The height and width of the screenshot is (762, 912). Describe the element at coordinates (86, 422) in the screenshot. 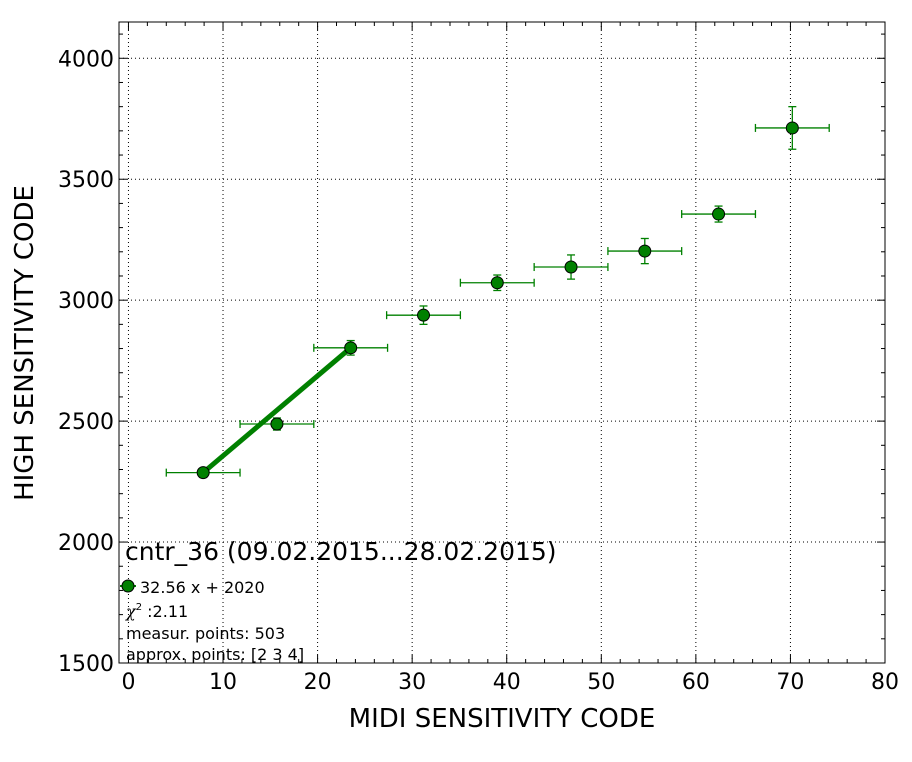

I see `y-tick-label: 2500` at that location.